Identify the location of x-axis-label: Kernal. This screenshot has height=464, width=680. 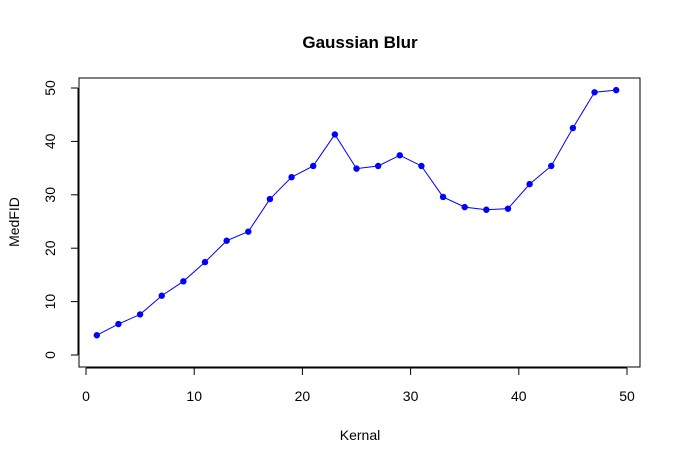
(360, 435).